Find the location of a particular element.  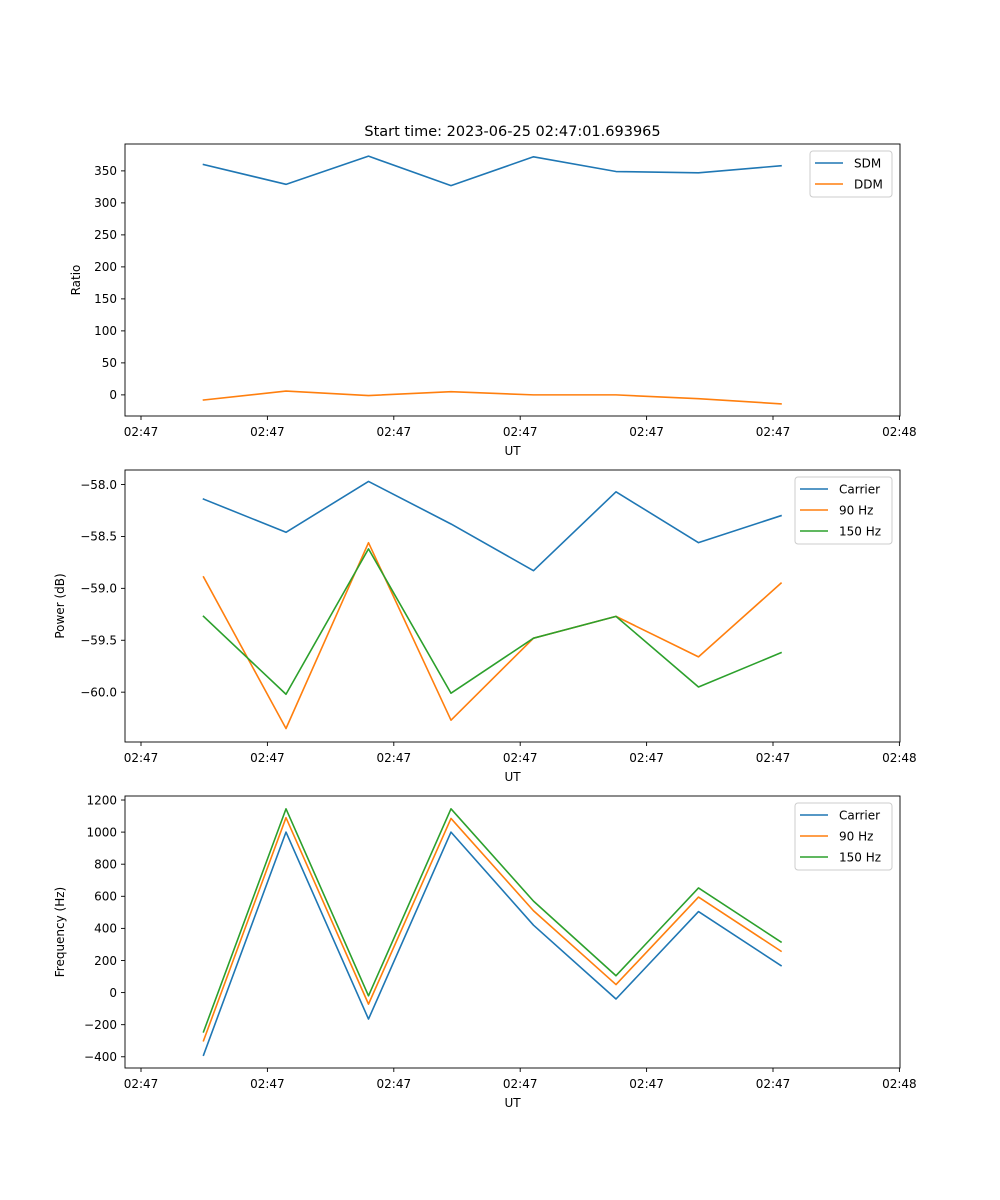

y-tick-label: 100 is located at coordinates (105, 331).